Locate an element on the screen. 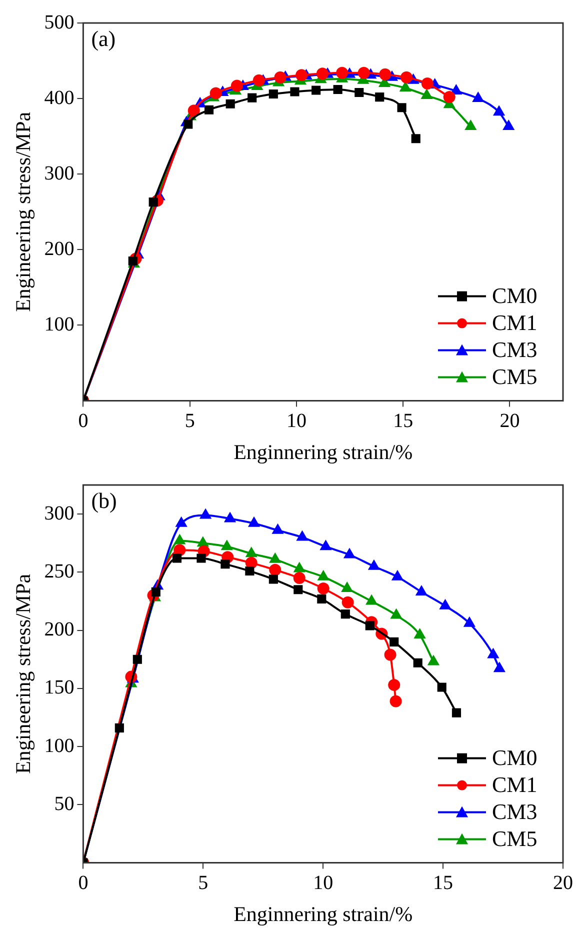 The image size is (585, 947). annotation: (a) is located at coordinates (103, 38).